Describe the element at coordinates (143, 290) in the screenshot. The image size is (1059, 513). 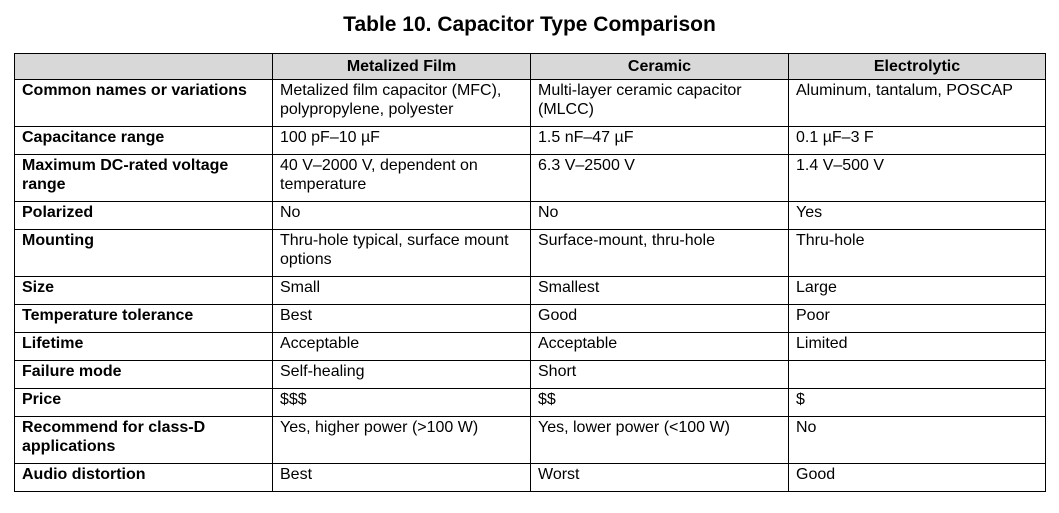
I see `row-label: Size` at that location.